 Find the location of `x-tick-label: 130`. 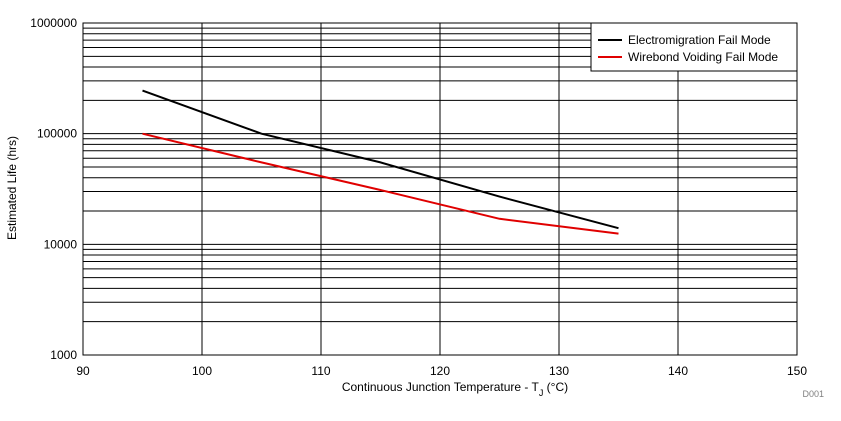

x-tick-label: 130 is located at coordinates (559, 371).